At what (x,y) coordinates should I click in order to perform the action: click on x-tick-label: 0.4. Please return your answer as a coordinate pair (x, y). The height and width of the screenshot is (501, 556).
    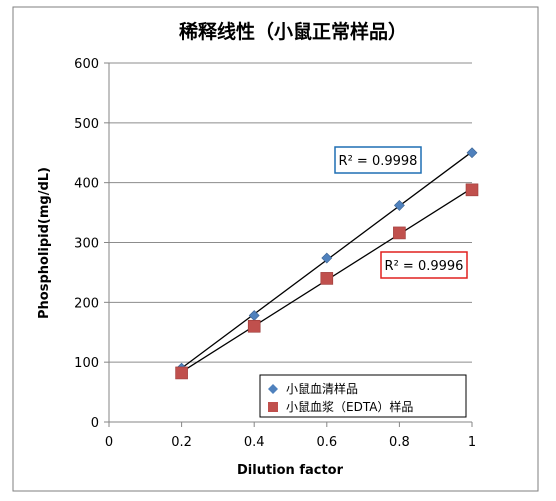
    Looking at the image, I should click on (254, 442).